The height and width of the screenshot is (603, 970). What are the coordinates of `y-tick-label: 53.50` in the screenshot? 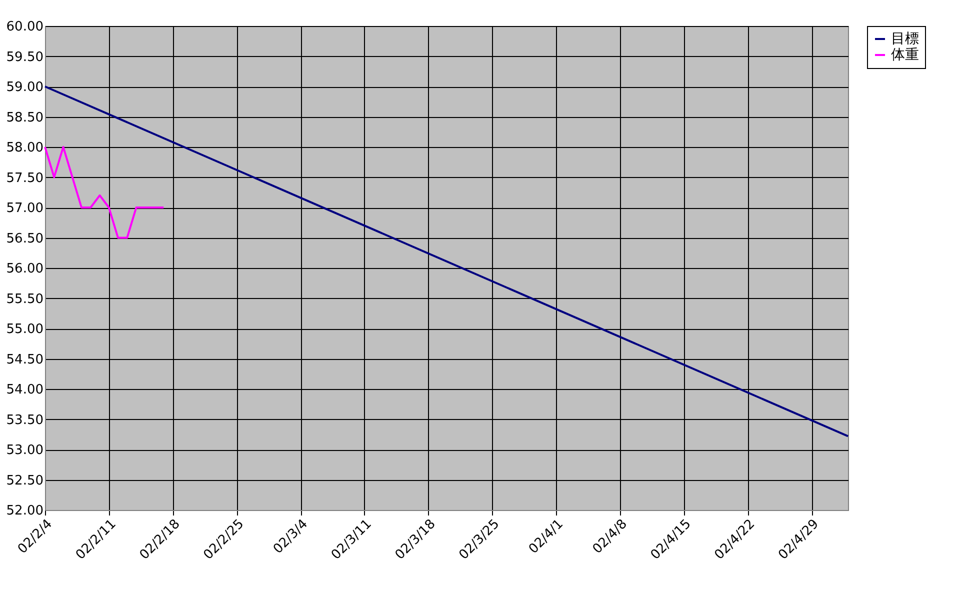 It's located at (25, 420).